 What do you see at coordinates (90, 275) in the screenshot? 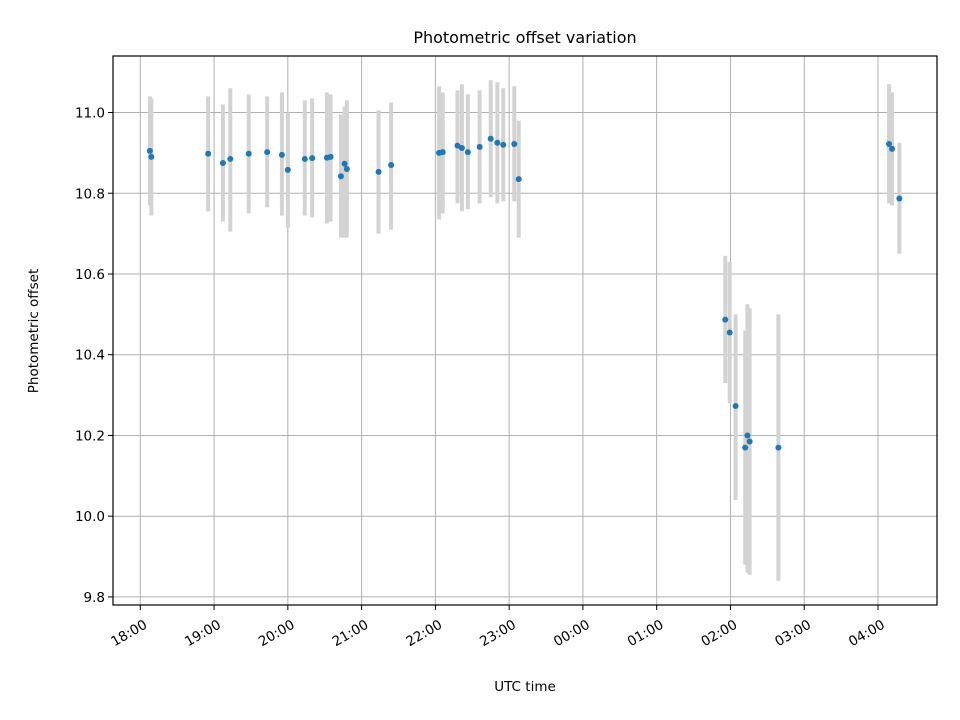
I see `y-tick-label: 10.6` at bounding box center [90, 275].